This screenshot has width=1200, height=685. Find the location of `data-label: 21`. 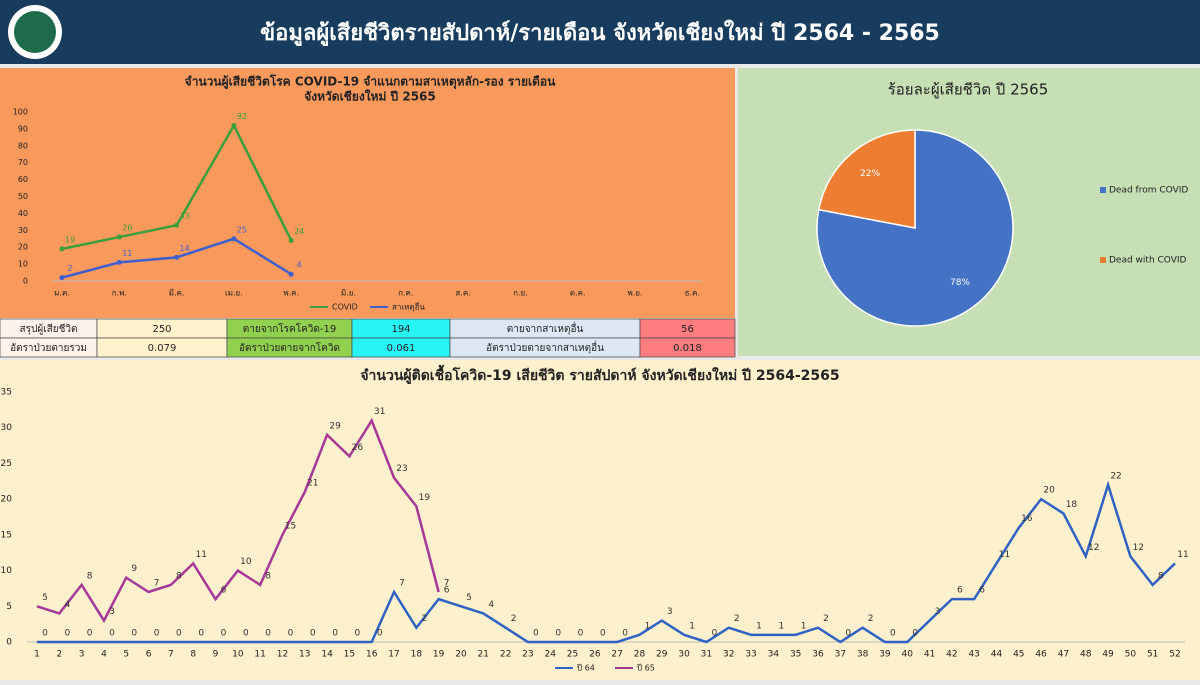

data-label: 21 is located at coordinates (312, 484).